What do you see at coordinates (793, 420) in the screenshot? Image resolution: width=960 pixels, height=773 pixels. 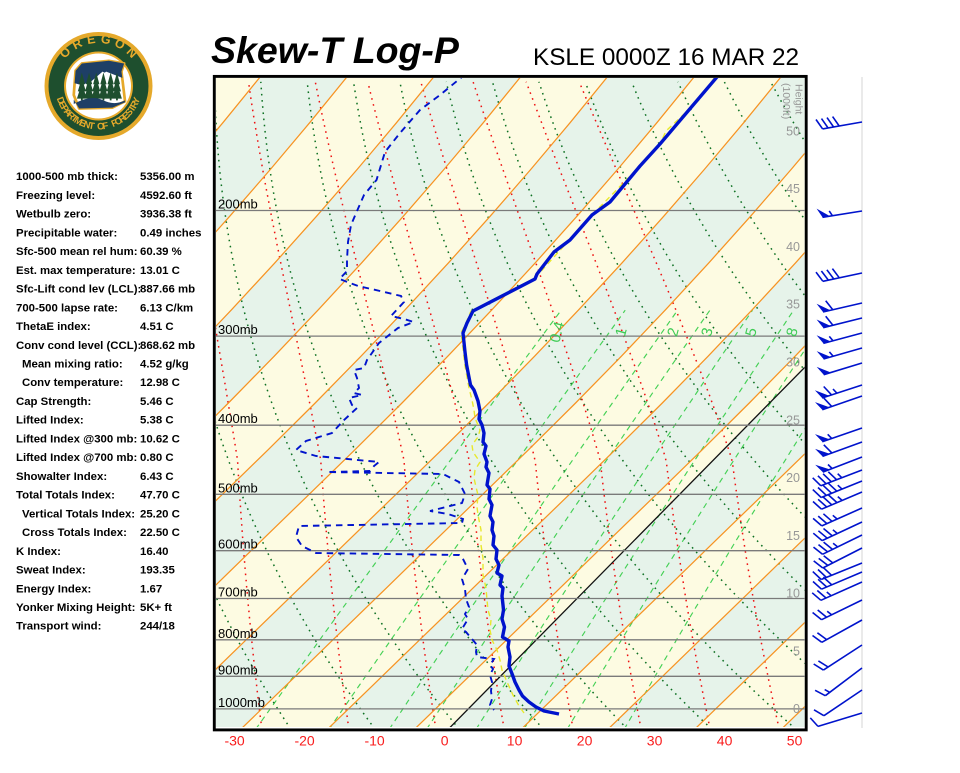 I see `svg-text: 25` at bounding box center [793, 420].